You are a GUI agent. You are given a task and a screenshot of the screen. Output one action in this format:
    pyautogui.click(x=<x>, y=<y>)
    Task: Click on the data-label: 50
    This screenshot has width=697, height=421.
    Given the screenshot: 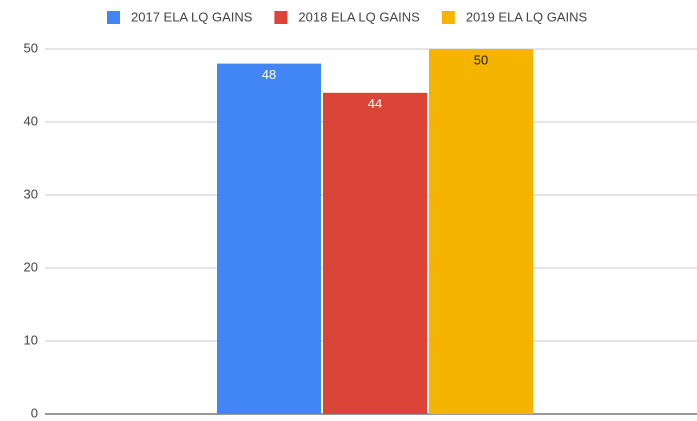 What is the action you would take?
    pyautogui.click(x=481, y=59)
    